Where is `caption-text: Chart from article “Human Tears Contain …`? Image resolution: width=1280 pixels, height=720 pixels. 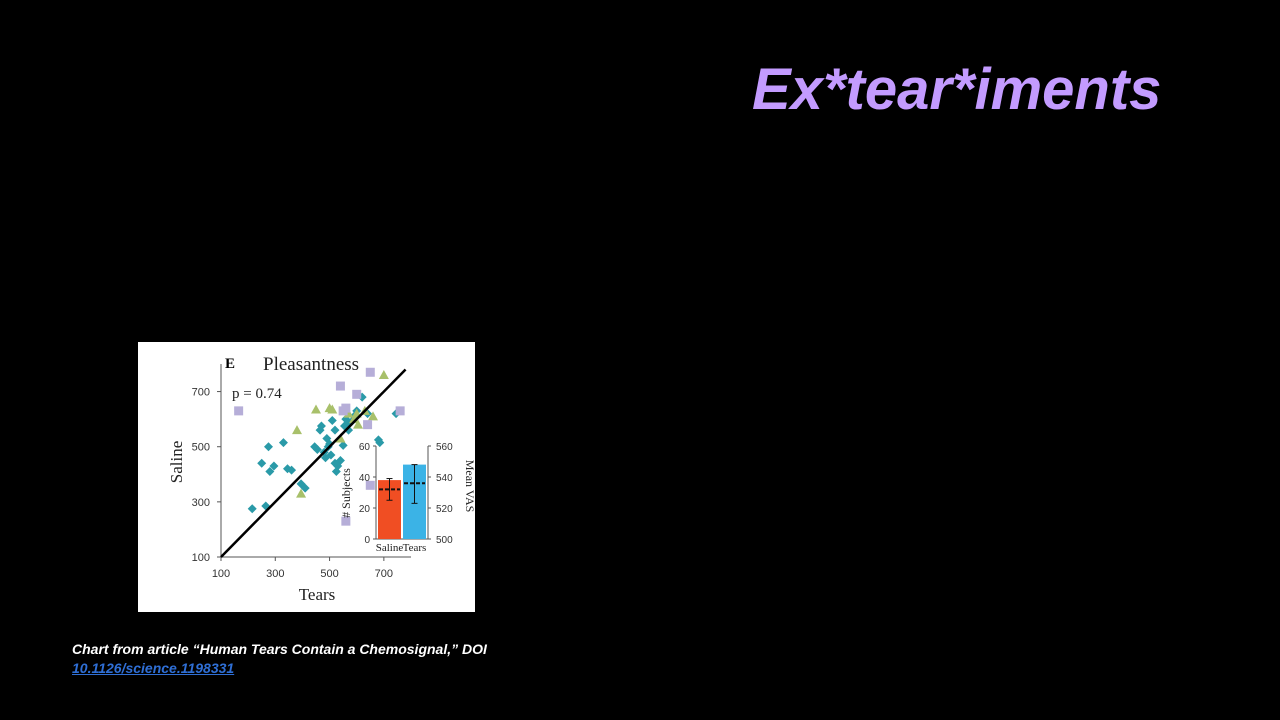 caption-text: Chart from article “Human Tears Contain … is located at coordinates (279, 649).